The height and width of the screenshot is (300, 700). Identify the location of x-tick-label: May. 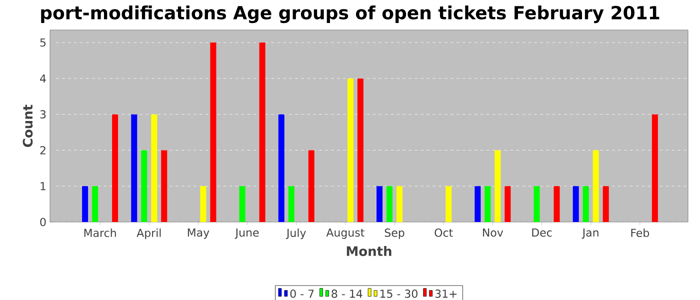
(199, 233).